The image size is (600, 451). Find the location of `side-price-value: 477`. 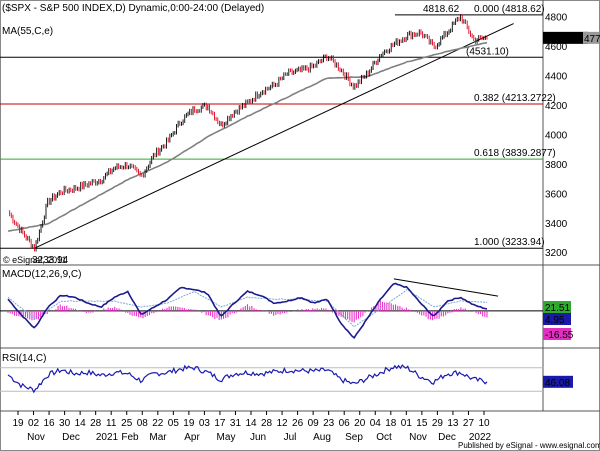

side-price-value: 477 is located at coordinates (592, 39).